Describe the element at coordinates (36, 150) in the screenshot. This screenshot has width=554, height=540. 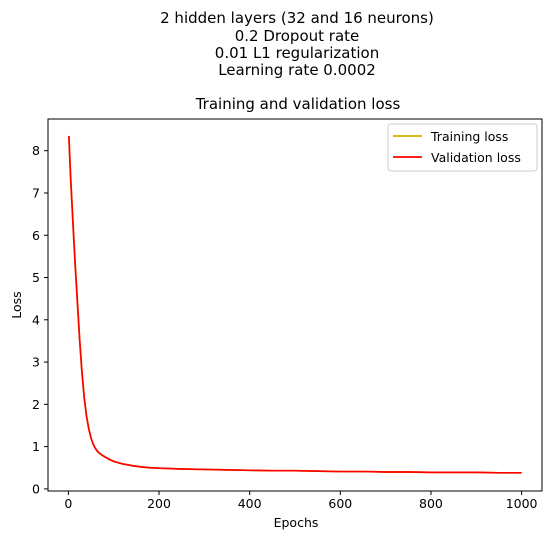
I see `y-tick-label: 8` at that location.